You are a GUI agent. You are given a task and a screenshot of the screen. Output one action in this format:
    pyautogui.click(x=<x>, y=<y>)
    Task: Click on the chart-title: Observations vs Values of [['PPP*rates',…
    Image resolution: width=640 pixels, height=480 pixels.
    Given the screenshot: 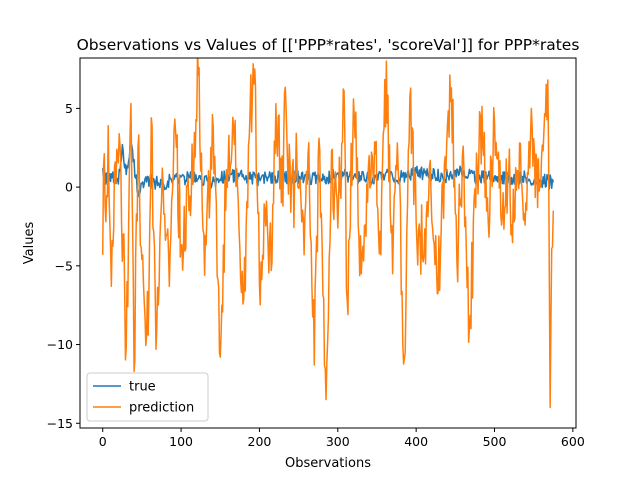 What is the action you would take?
    pyautogui.click(x=328, y=45)
    